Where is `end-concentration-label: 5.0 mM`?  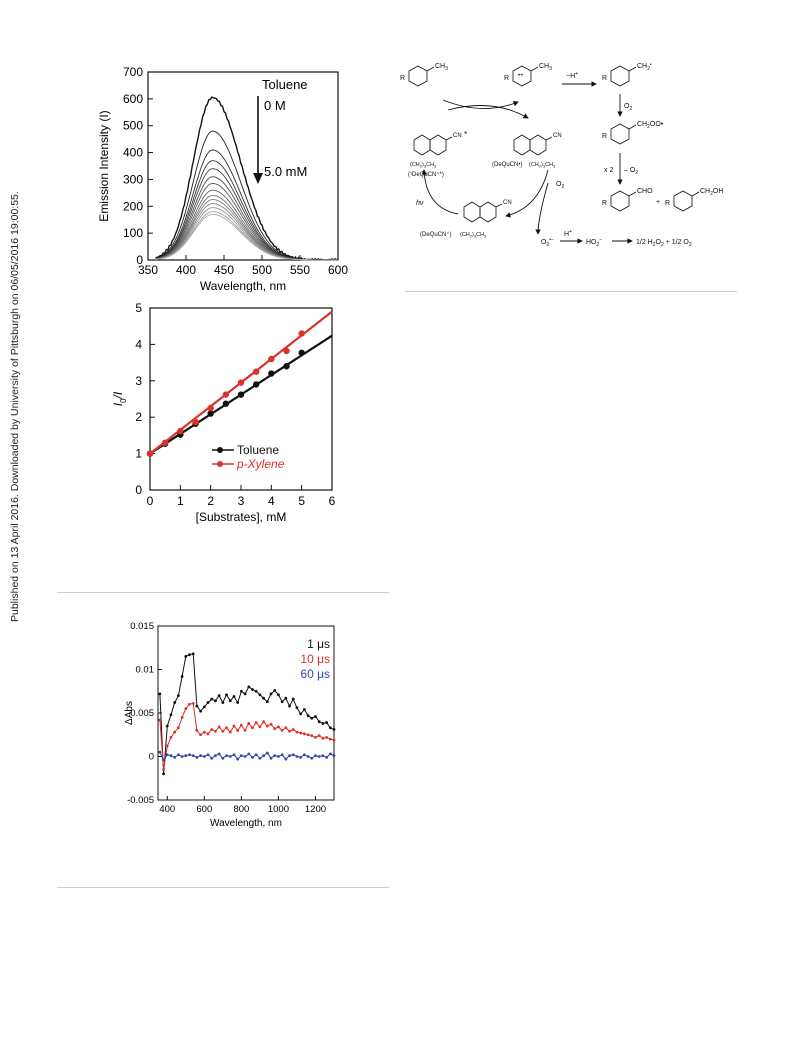
end-concentration-label: 5.0 mM is located at coordinates (285, 171).